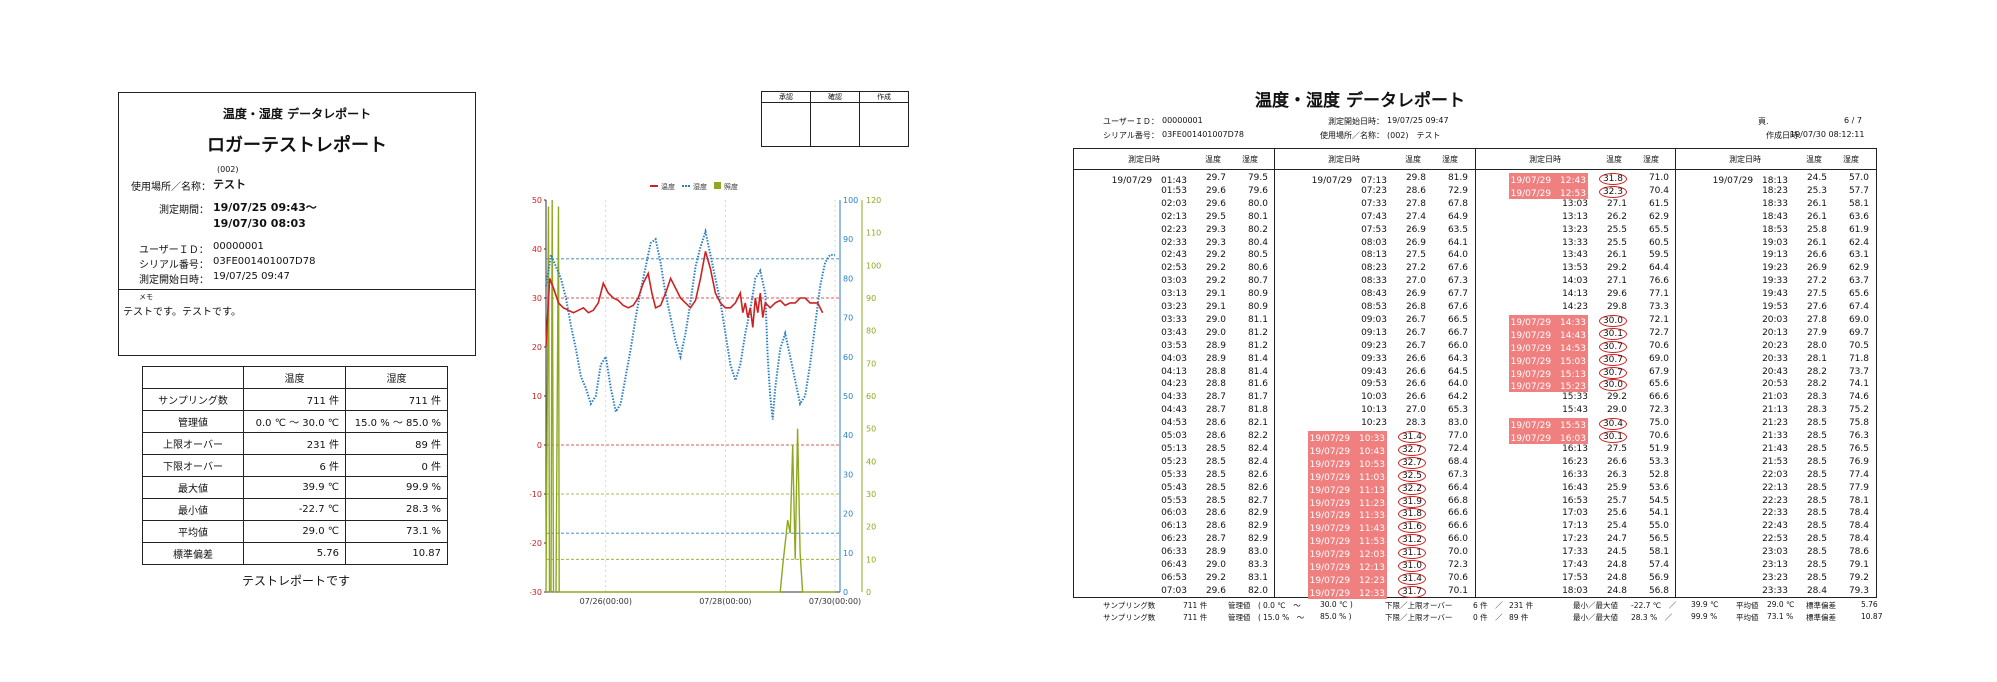 This screenshot has width=1997, height=682. What do you see at coordinates (1374, 281) in the screenshot?
I see `row-datetime: 08:33` at bounding box center [1374, 281].